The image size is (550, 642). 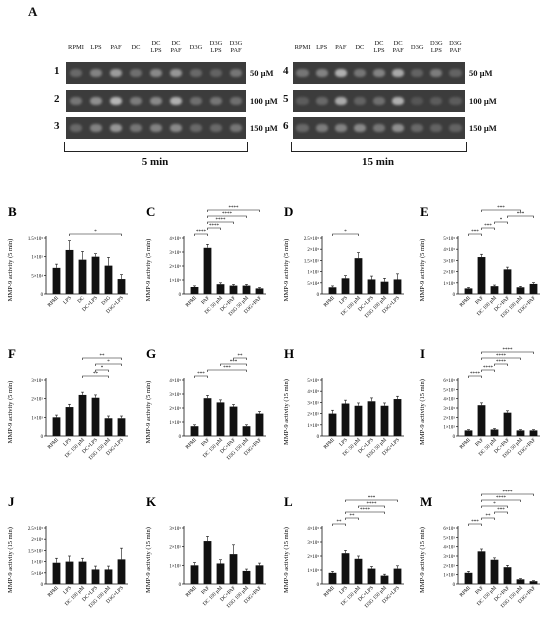 What do you see at coordinates (176, 47) in the screenshot?
I see `gel-lane-label: DC PAF` at bounding box center [176, 47].